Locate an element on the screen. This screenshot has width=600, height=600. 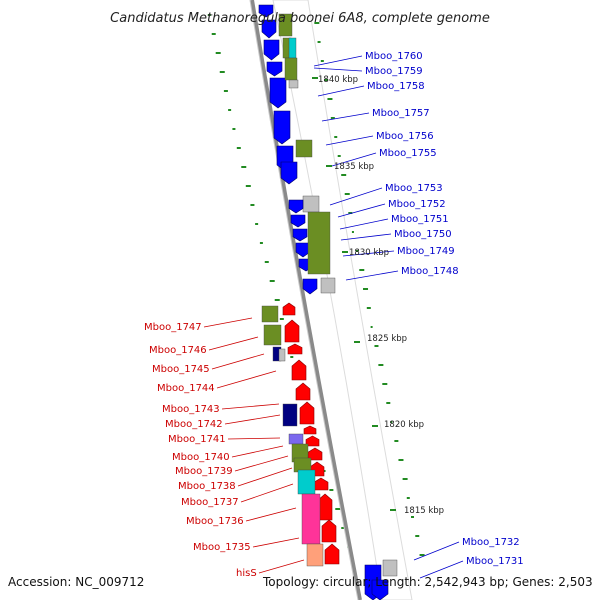
gene-label: Mboo_1758 is located at coordinates (396, 86).